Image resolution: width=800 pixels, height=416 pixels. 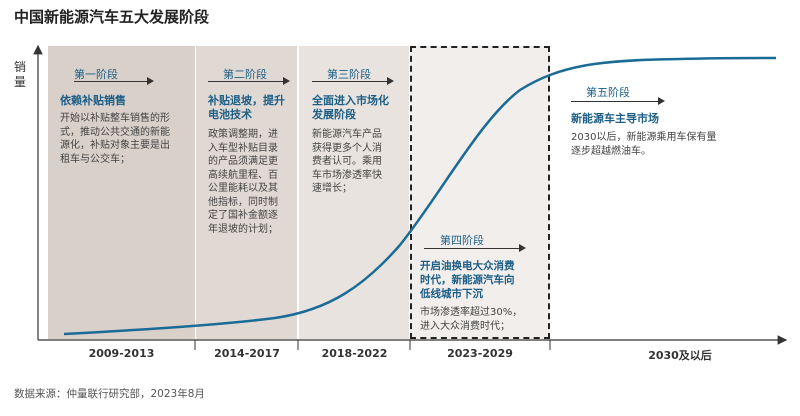 I want to click on stage-4-heading-line: 低线城市下沉, so click(x=451, y=294).